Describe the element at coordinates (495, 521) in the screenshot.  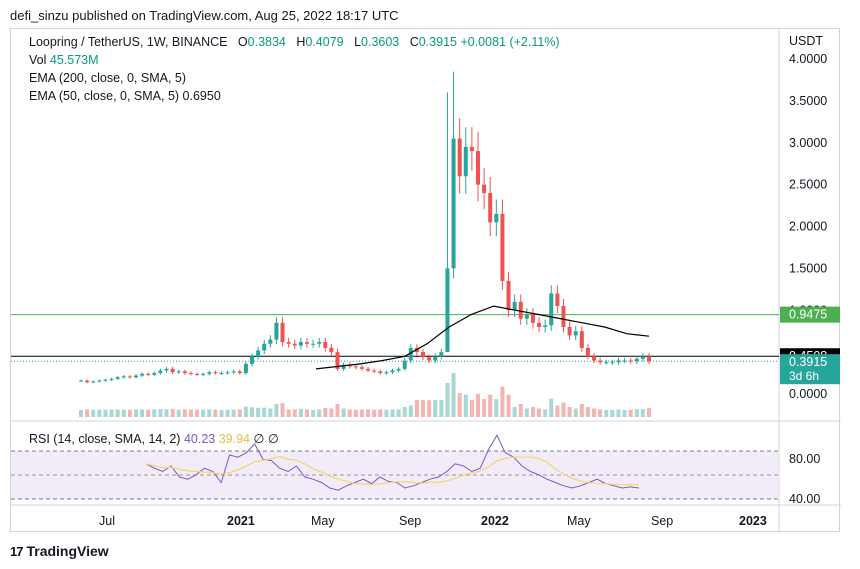
I see `time-tick-label: 2022` at that location.